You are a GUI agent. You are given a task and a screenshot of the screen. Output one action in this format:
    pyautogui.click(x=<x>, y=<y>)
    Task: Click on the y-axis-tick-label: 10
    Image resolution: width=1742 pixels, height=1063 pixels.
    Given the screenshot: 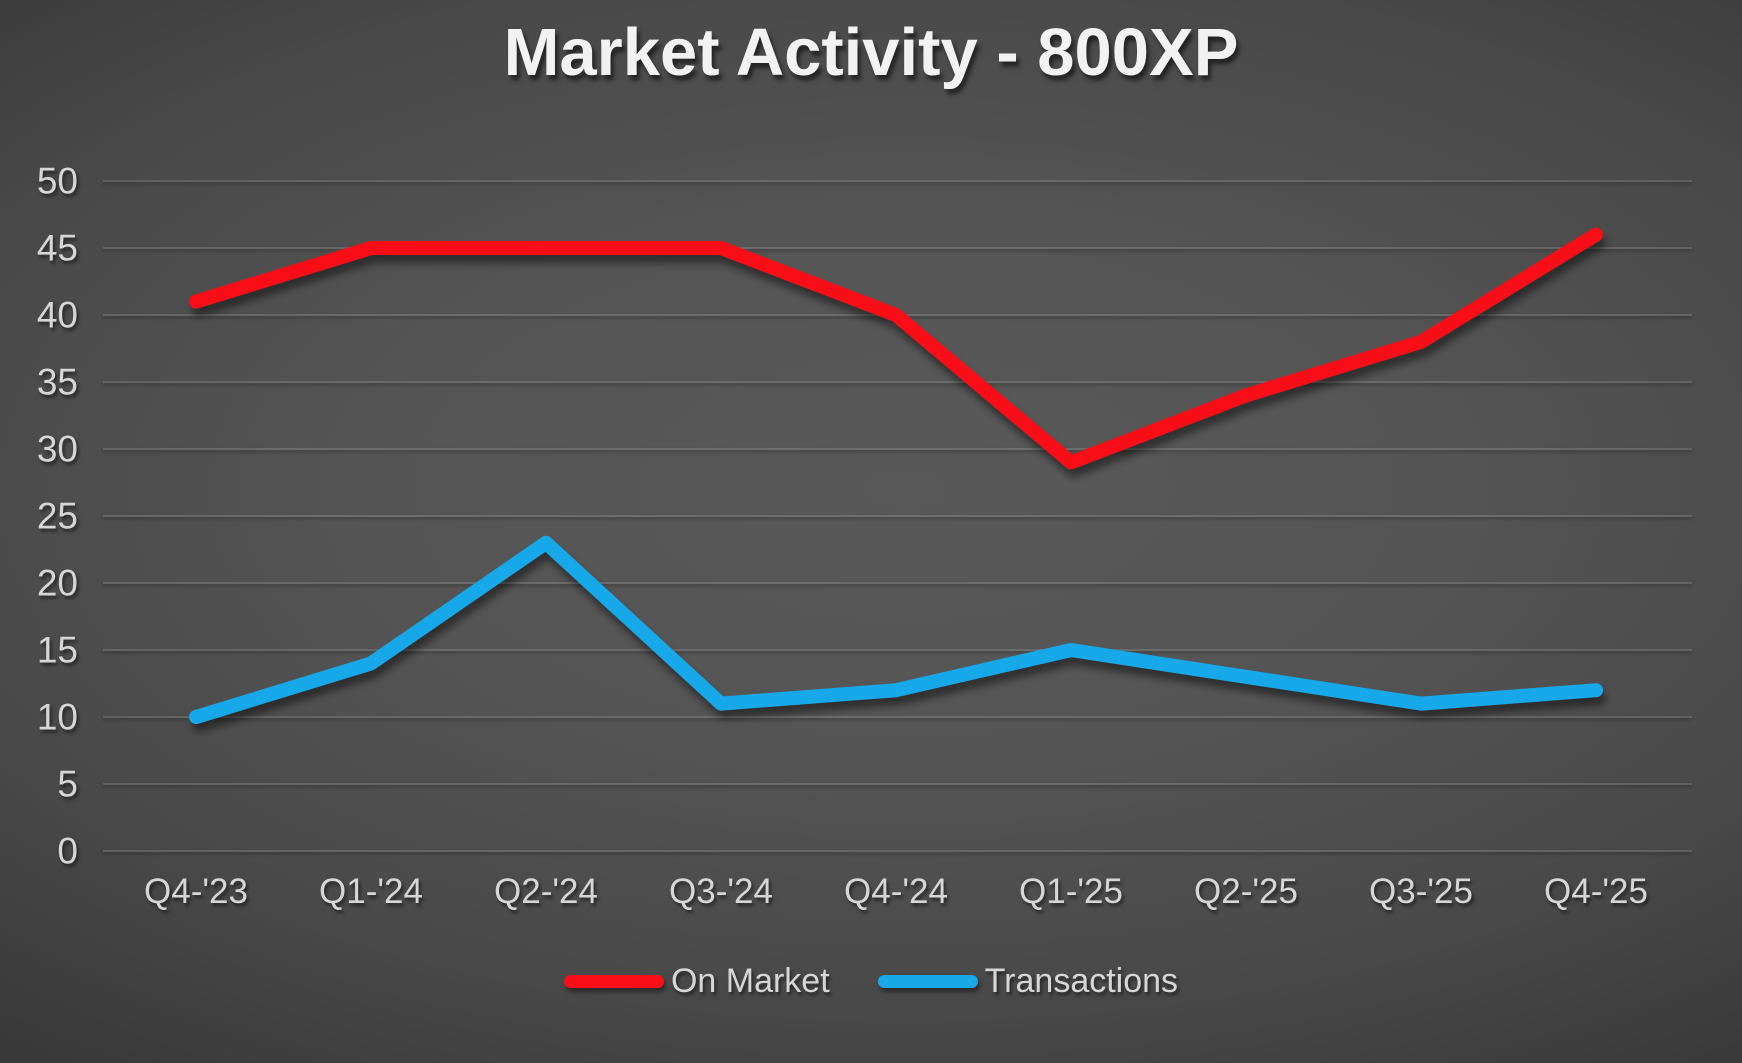 What is the action you would take?
    pyautogui.click(x=57, y=717)
    